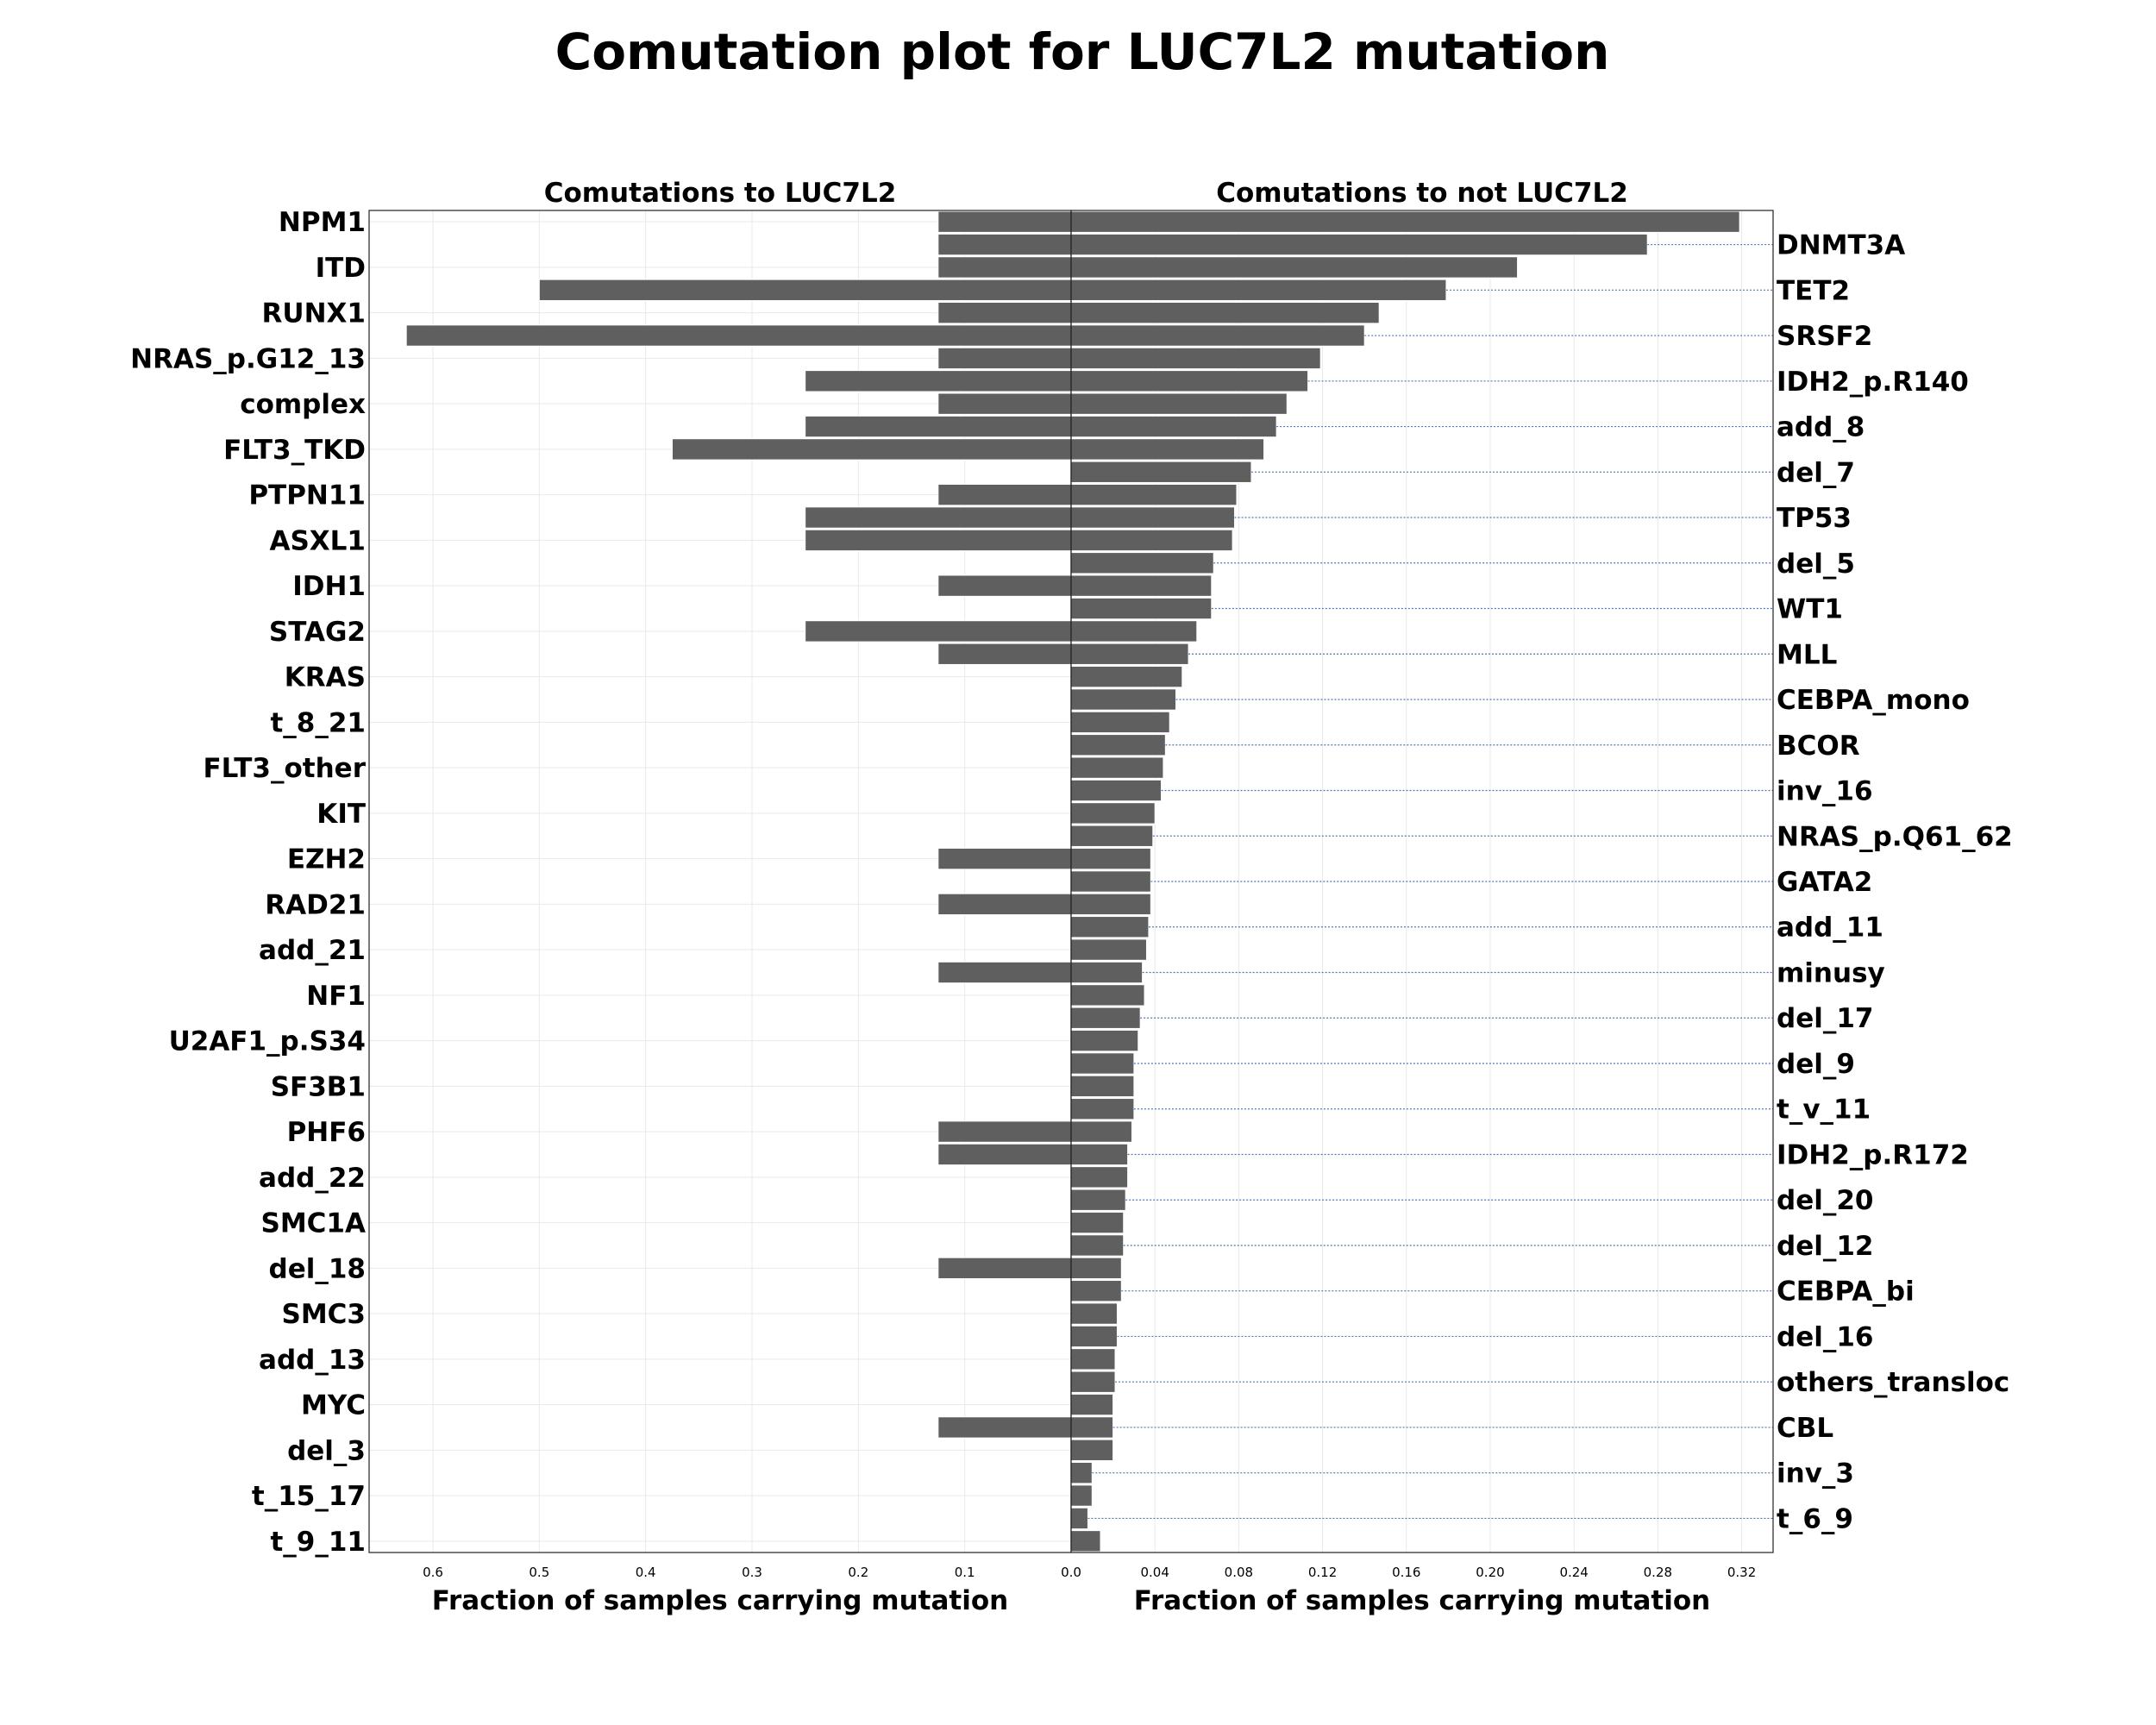 This screenshot has width=2156, height=1725. What do you see at coordinates (326, 1132) in the screenshot?
I see `left-category-label: PHF6` at bounding box center [326, 1132].